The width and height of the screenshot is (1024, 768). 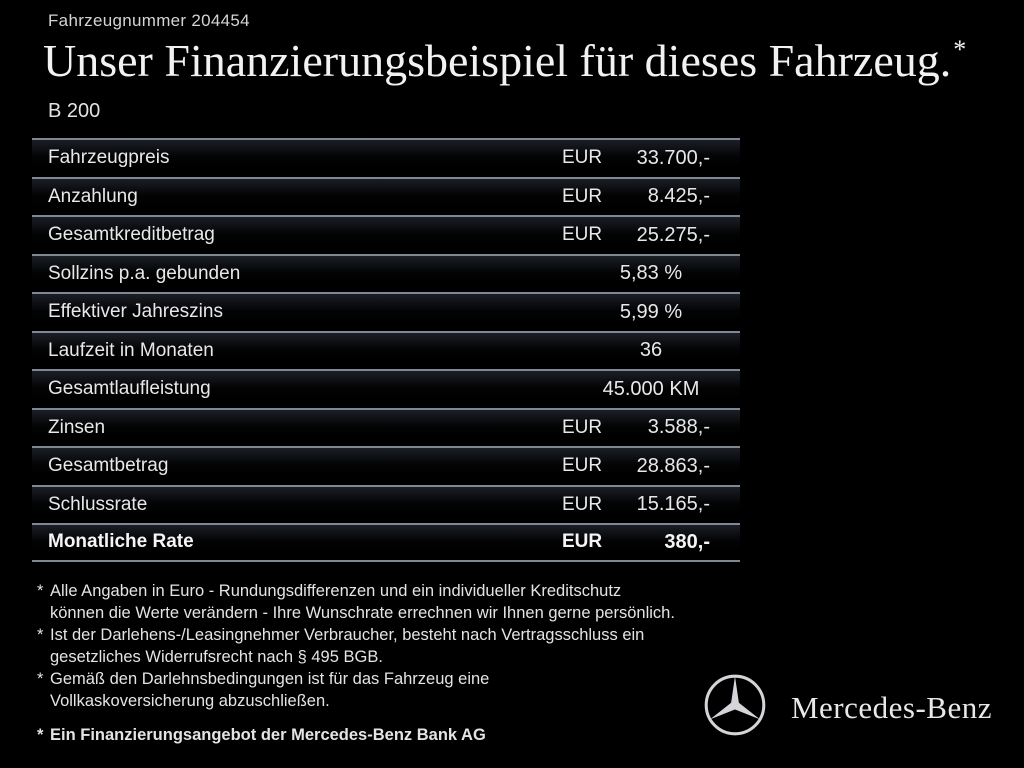 What do you see at coordinates (74, 111) in the screenshot?
I see `model-name: B 200` at bounding box center [74, 111].